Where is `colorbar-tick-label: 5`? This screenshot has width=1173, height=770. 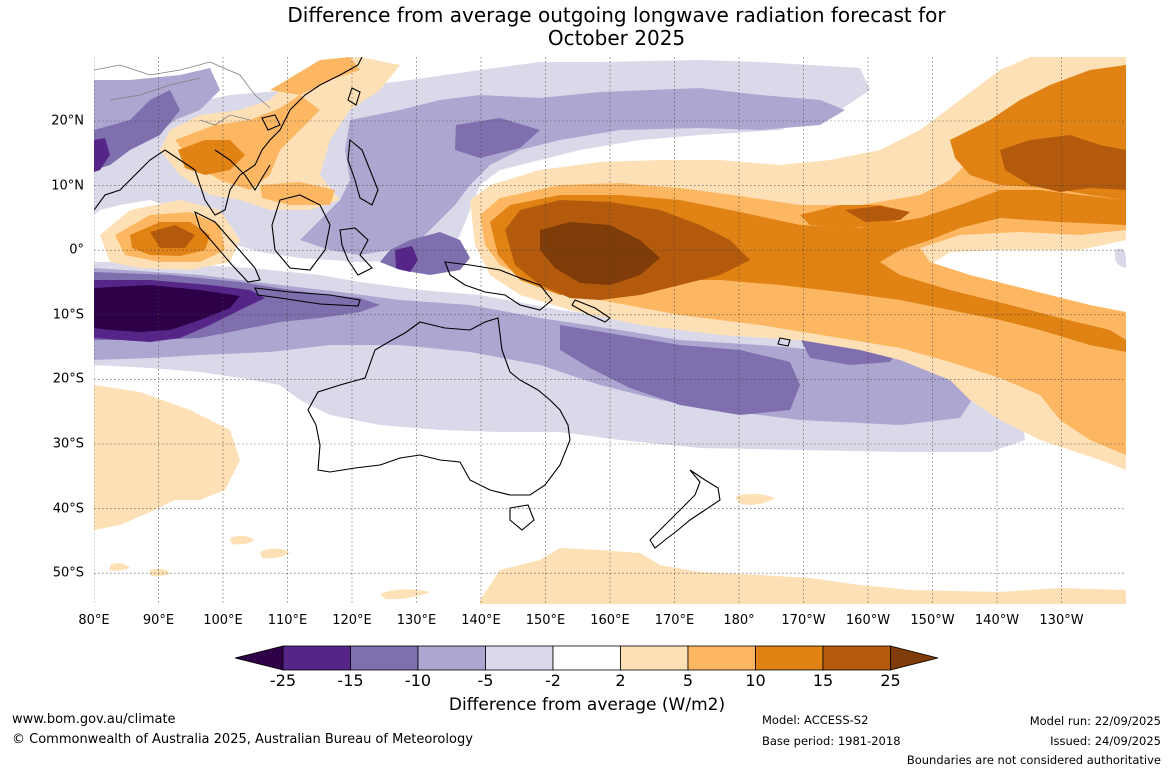
colorbar-tick-label: 5 is located at coordinates (688, 680).